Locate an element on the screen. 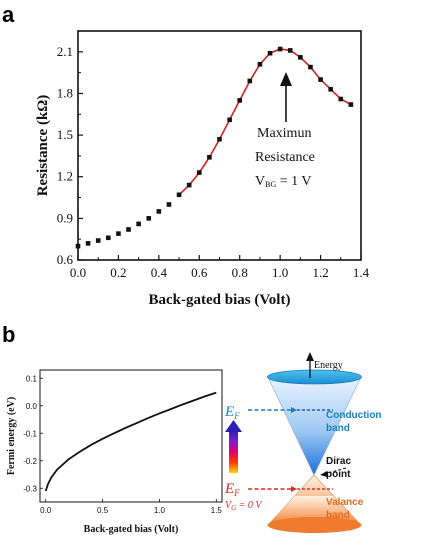 The height and width of the screenshot is (550, 421). chart-b-ytick-label: -0.3 is located at coordinates (30, 488).